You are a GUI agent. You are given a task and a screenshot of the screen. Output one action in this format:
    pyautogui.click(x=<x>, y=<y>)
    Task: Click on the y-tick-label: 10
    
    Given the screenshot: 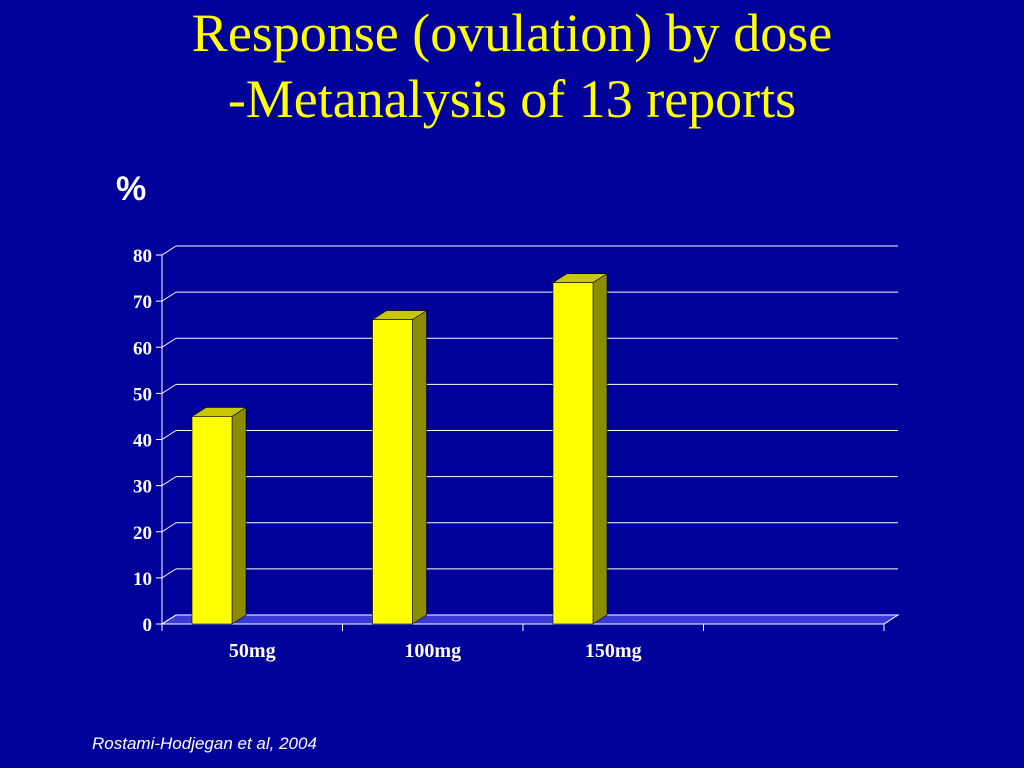 What is the action you would take?
    pyautogui.click(x=142, y=579)
    